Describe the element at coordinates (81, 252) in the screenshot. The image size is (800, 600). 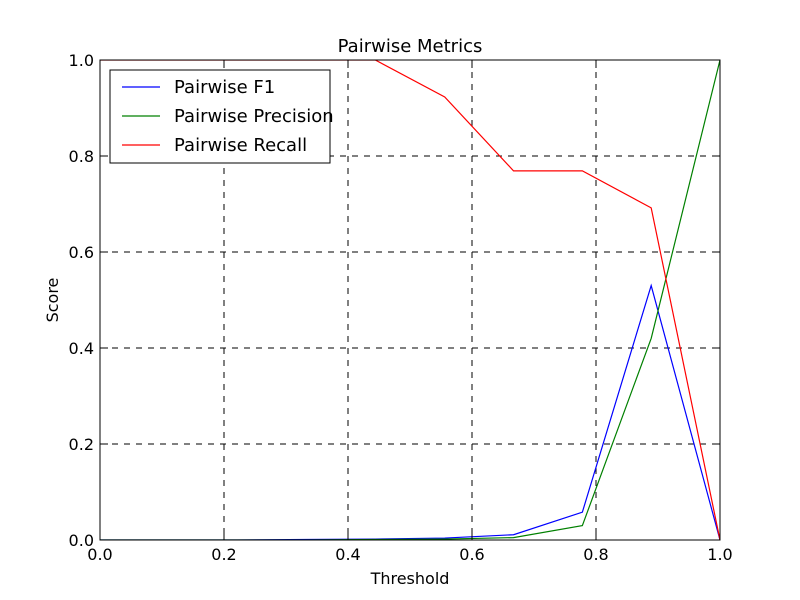
I see `y-tick-label: 0.6` at that location.